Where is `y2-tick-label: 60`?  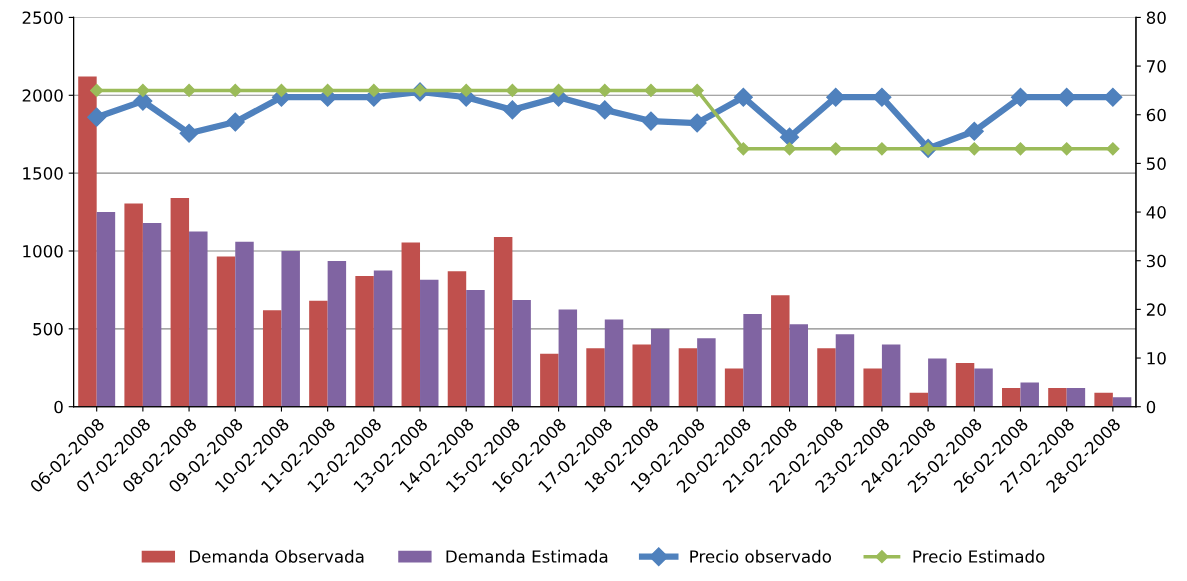
y2-tick-label: 60 is located at coordinates (1156, 115).